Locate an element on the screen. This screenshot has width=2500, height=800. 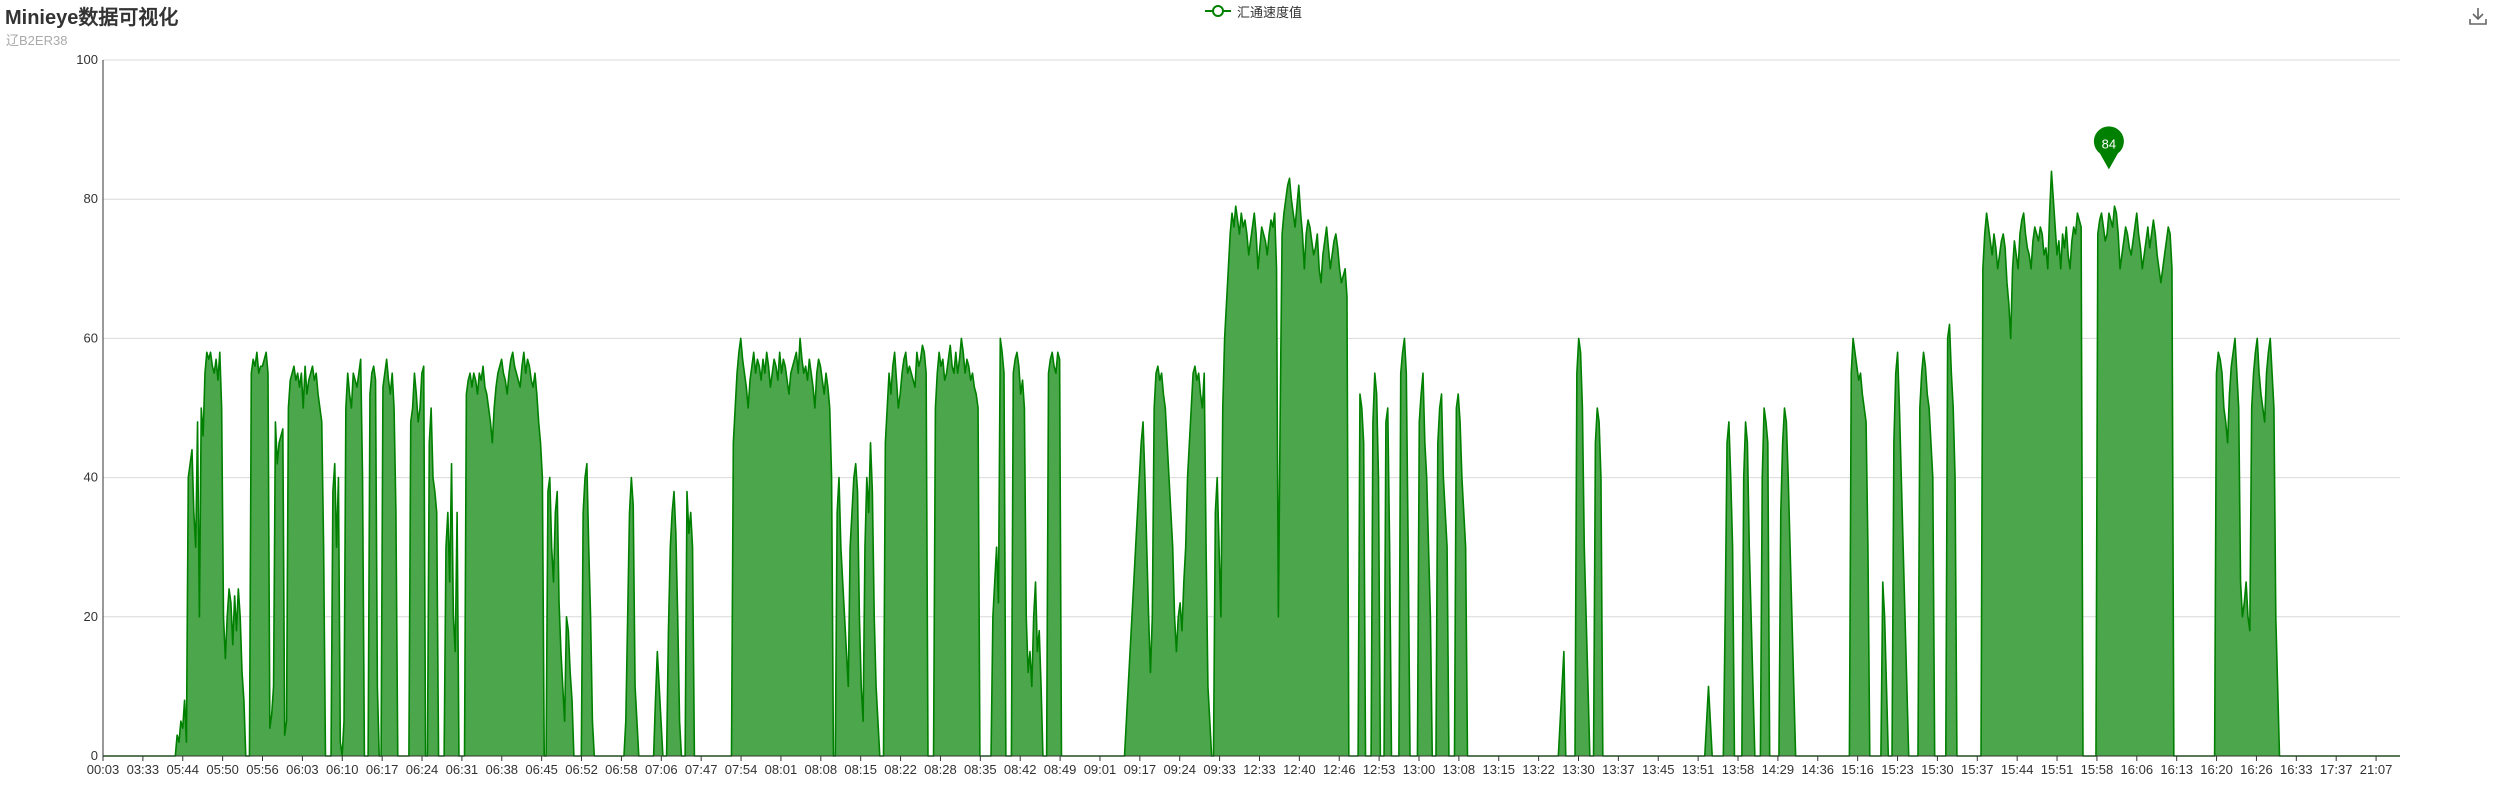
max-marker-pin is located at coordinates (2108, 148).